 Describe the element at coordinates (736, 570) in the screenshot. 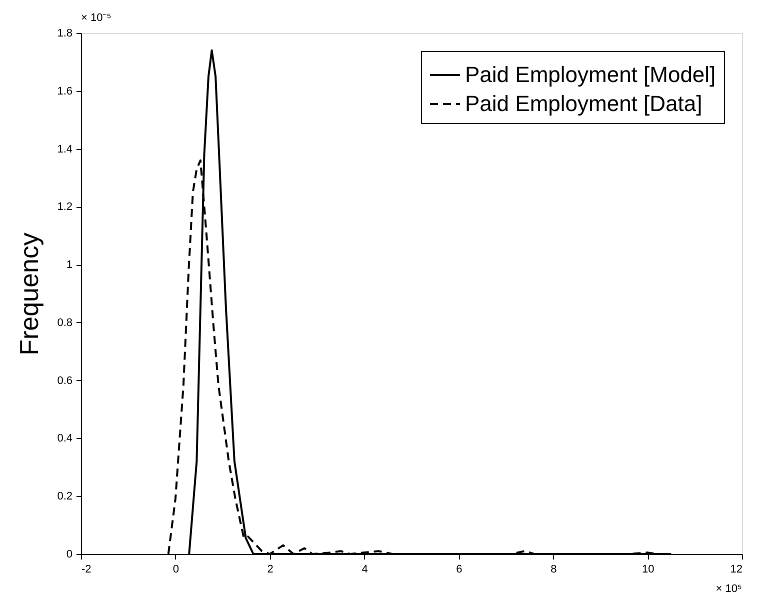

I see `x-tick-label: 12` at that location.